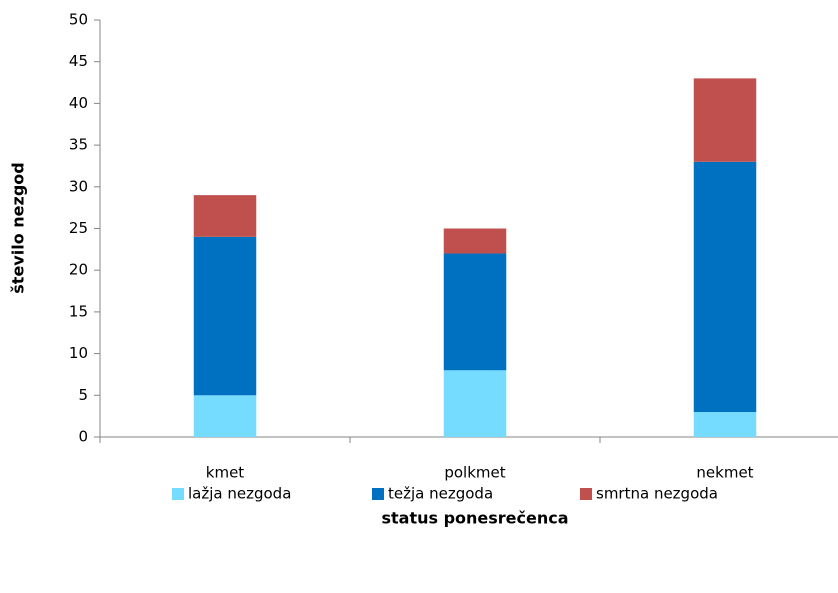 Image resolution: width=838 pixels, height=593 pixels. I want to click on y-tick-label: 25, so click(78, 228).